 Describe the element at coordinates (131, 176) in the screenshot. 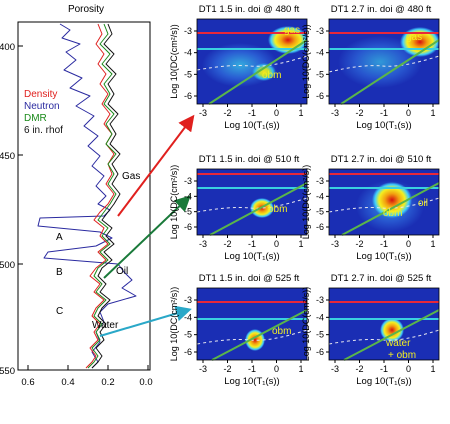

I see `fluid-label-gas: Gas` at that location.